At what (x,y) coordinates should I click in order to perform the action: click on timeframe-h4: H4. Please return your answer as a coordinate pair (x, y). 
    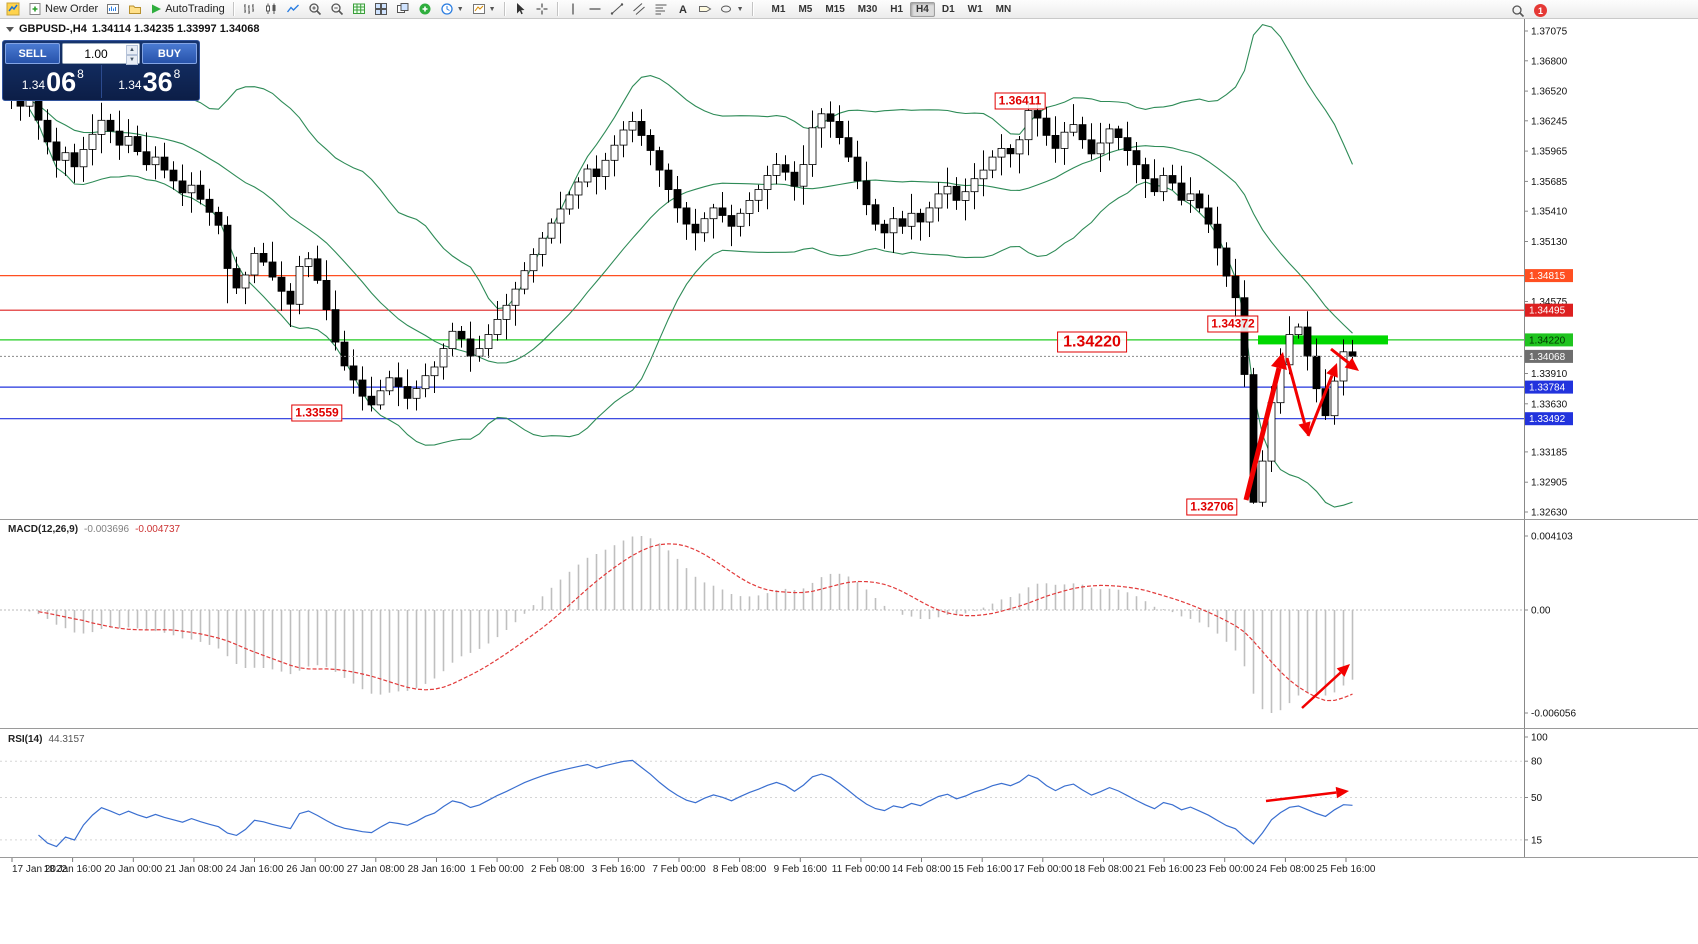
    Looking at the image, I should click on (922, 9).